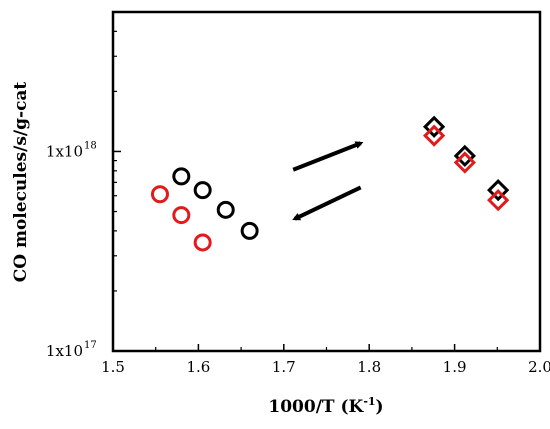 The width and height of the screenshot is (550, 429). What do you see at coordinates (21, 182) in the screenshot?
I see `y-axis-title: CO molecules/s/g-cat` at bounding box center [21, 182].